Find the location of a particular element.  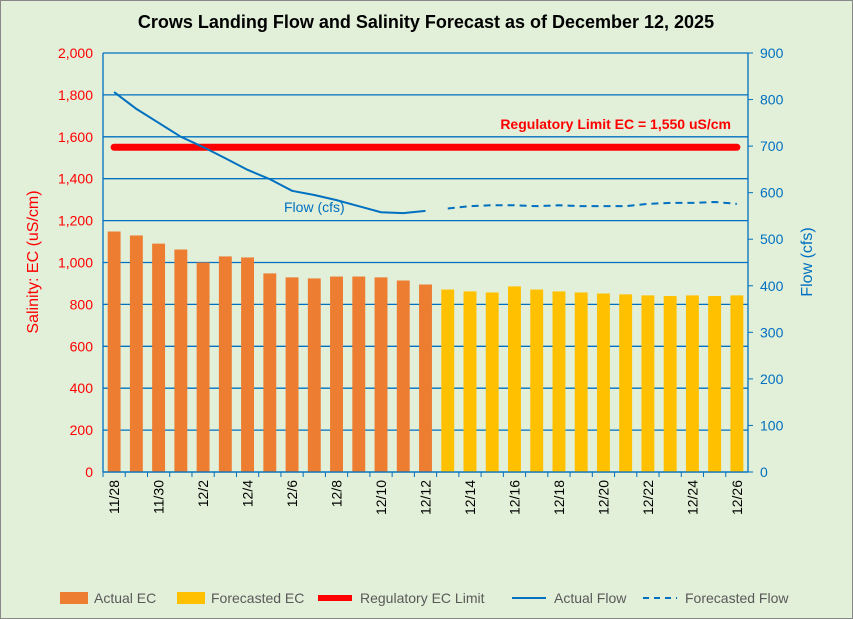

x-tick-label: 12/14 is located at coordinates (470, 497).